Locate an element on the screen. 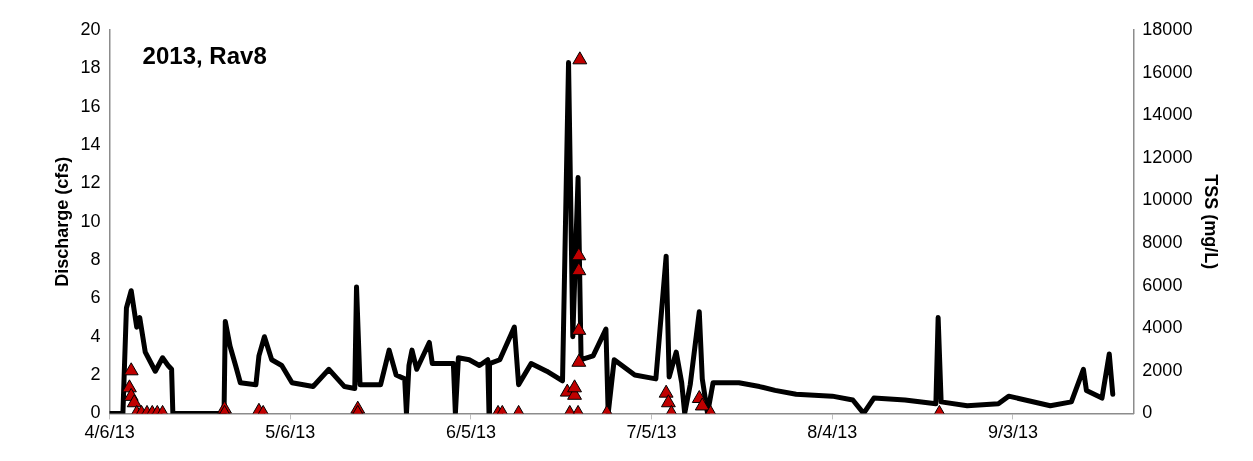  y-tick-label: 8 is located at coordinates (95, 259).